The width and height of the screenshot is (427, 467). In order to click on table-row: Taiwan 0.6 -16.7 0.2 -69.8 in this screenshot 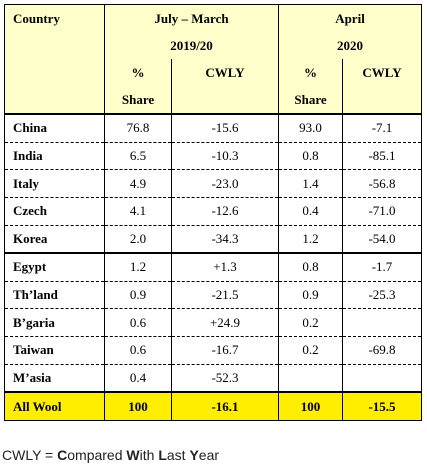, I will do `click(213, 350)`.